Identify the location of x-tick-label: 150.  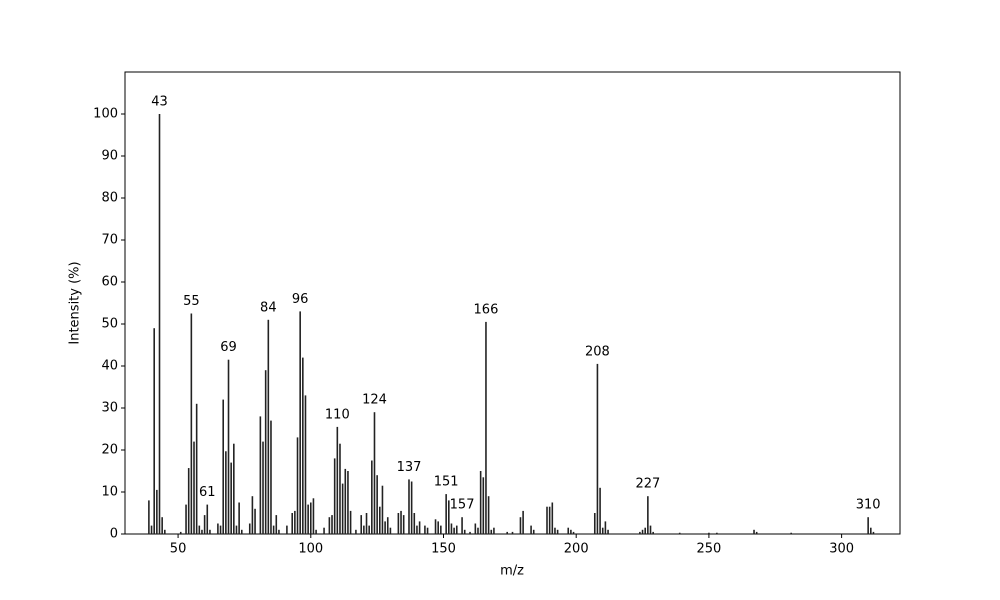
(443, 549).